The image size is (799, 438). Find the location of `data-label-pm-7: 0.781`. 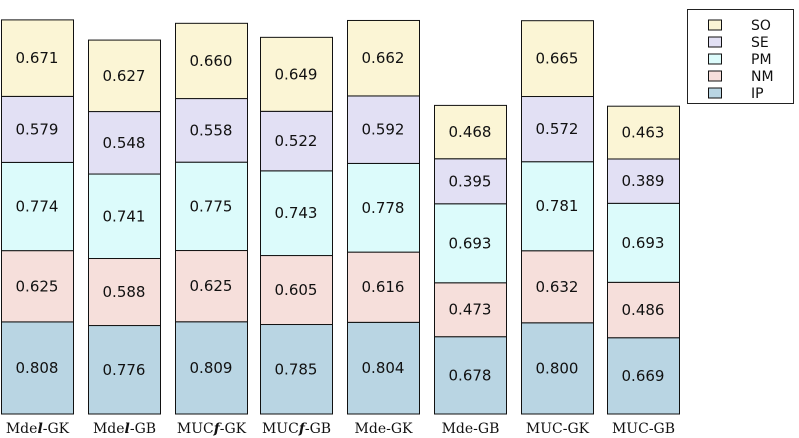

data-label-pm-7: 0.781 is located at coordinates (557, 206).